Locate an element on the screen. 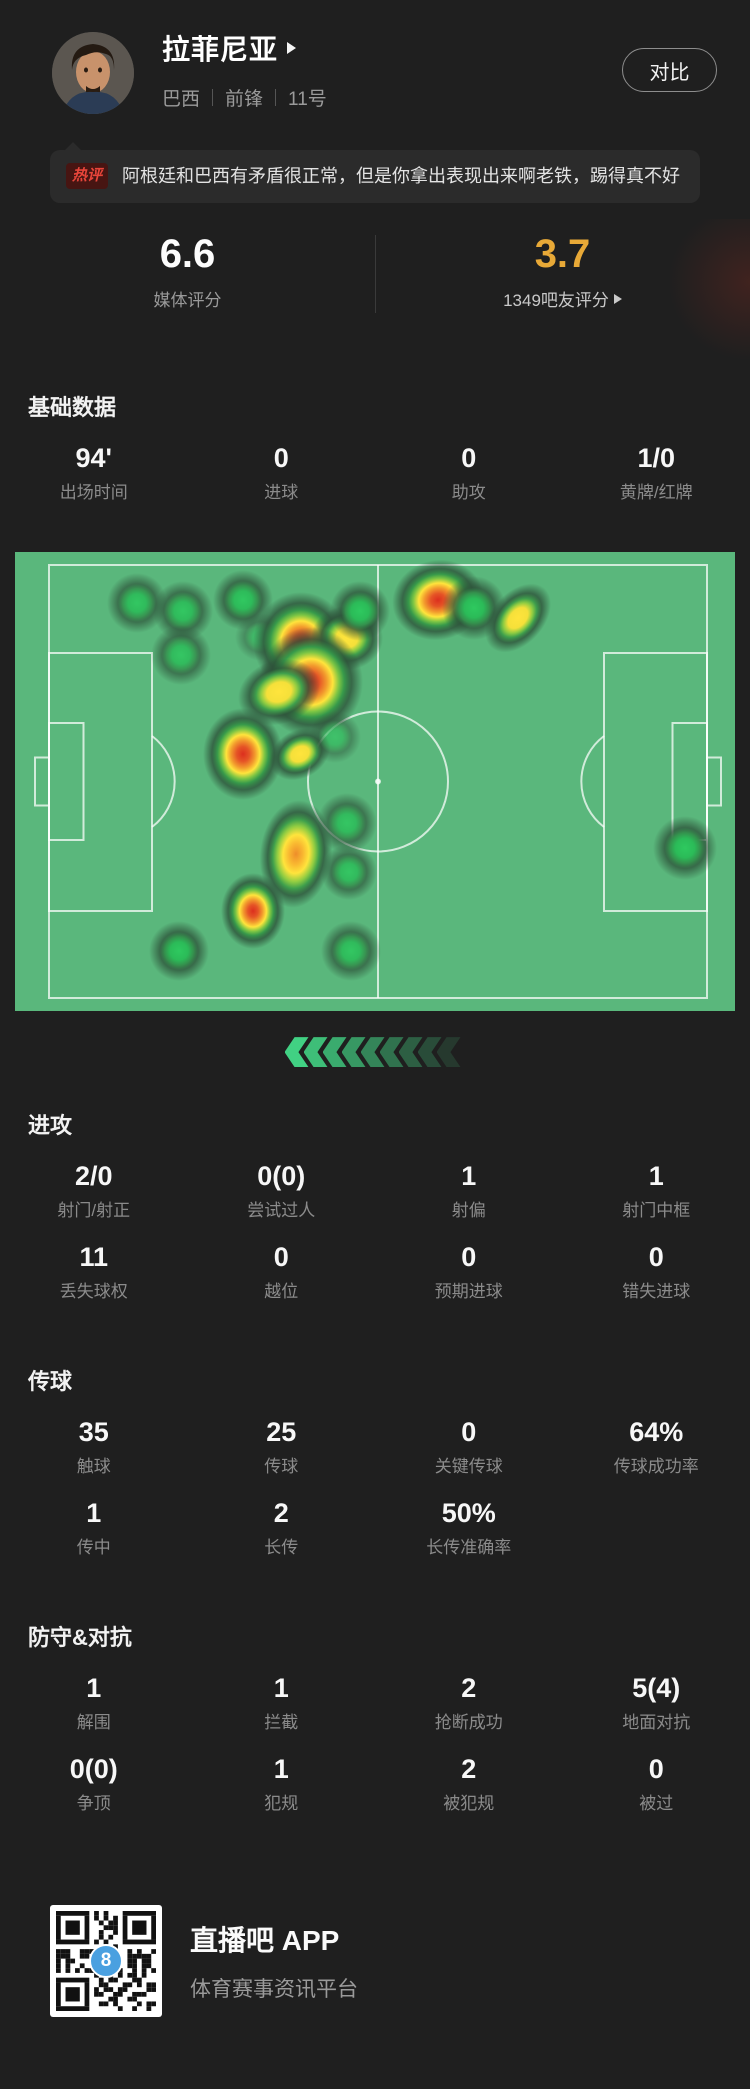  qr-code: 8 is located at coordinates (106, 1961).